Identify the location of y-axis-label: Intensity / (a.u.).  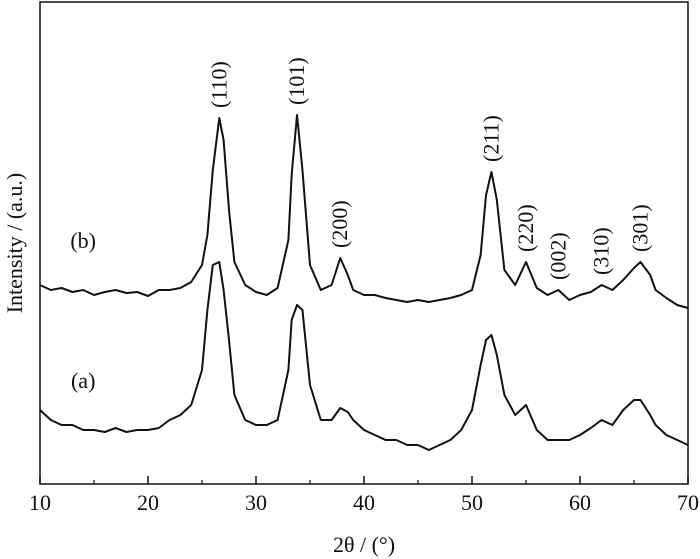
(14, 243).